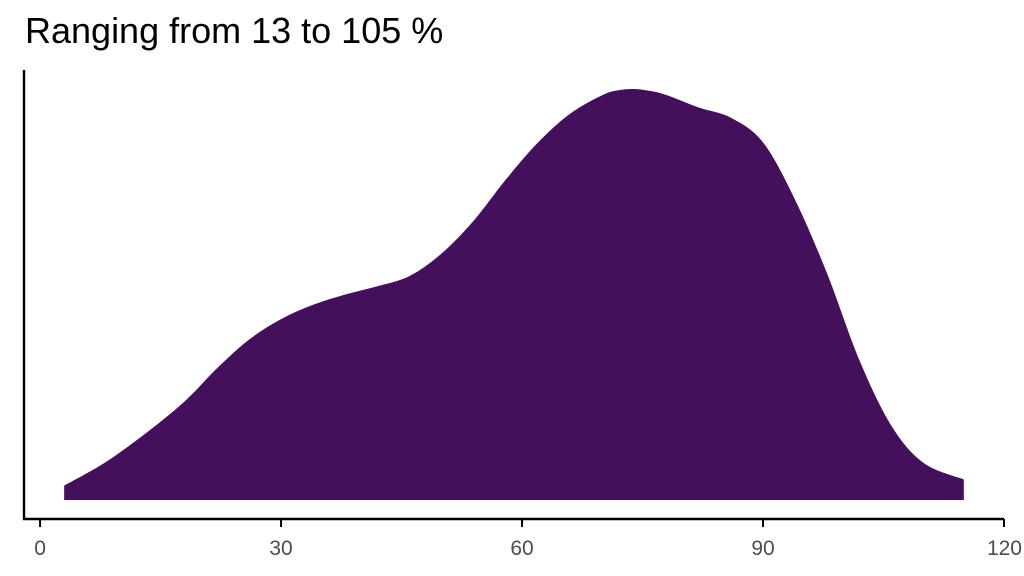 The width and height of the screenshot is (1024, 576). Describe the element at coordinates (234, 30) in the screenshot. I see `chart-title: Ranging from 13 to 105 %` at that location.